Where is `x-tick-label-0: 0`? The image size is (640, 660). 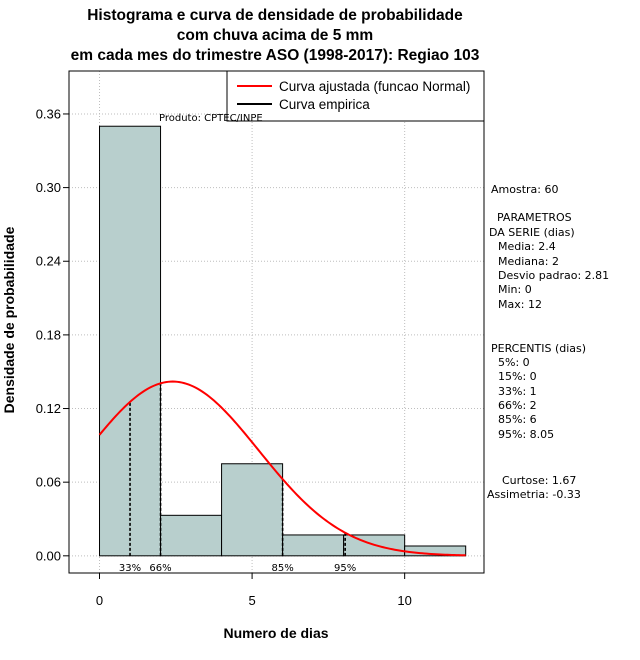 x-tick-label-0: 0 is located at coordinates (99, 600).